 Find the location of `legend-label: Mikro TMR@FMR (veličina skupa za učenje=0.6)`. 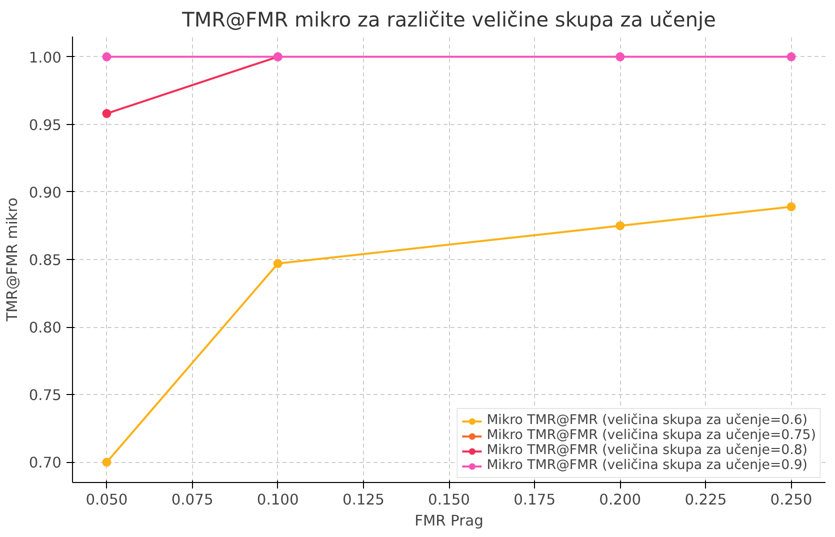

legend-label: Mikro TMR@FMR (veličina skupa za učenje=0.6) is located at coordinates (647, 420).